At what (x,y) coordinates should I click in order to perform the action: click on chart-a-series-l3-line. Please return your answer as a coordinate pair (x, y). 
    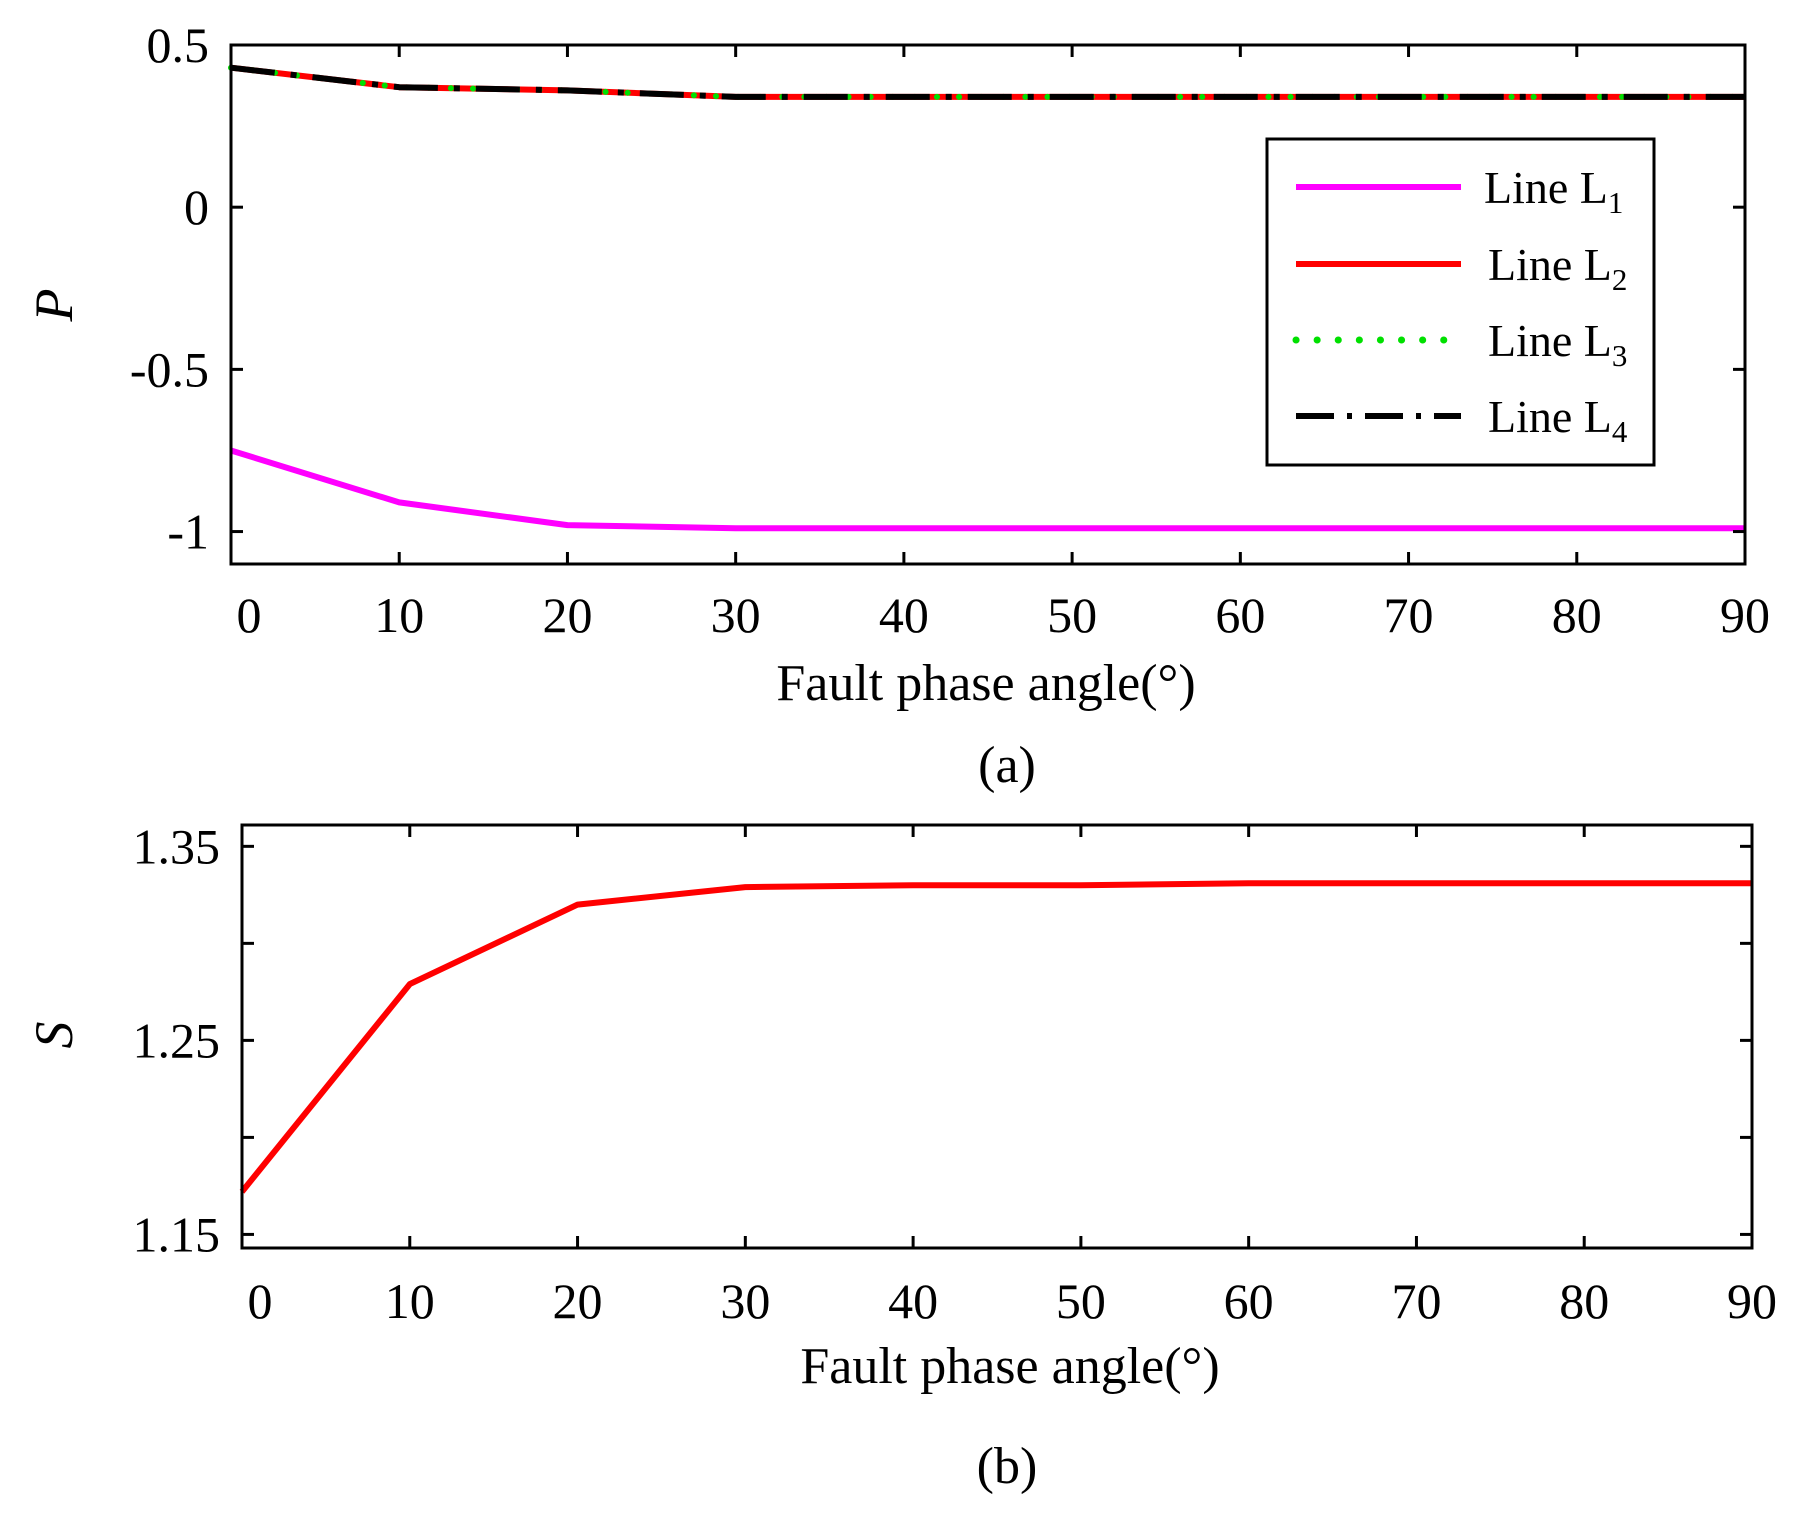
    Looking at the image, I should click on (988, 82).